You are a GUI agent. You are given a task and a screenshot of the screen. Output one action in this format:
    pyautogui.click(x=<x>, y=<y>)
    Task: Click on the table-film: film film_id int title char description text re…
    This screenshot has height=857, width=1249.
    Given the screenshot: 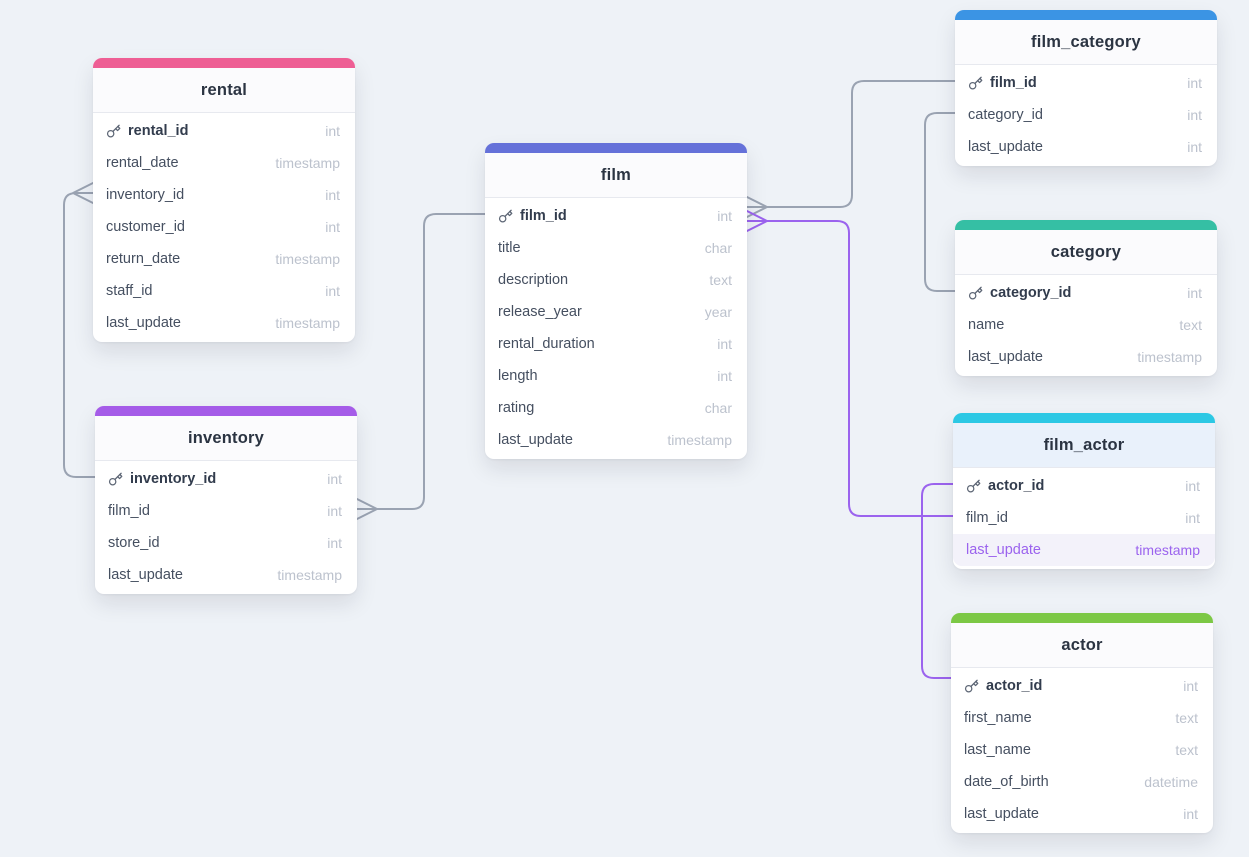 What is the action you would take?
    pyautogui.click(x=616, y=301)
    